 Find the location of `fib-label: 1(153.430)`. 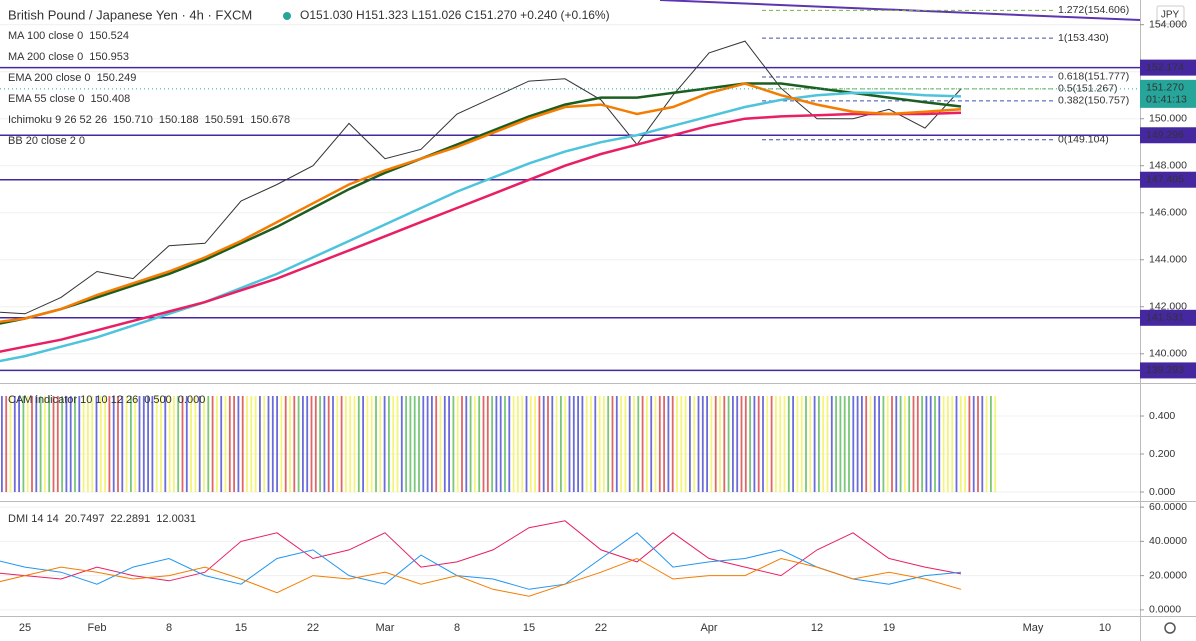

fib-label: 1(153.430) is located at coordinates (1083, 38).